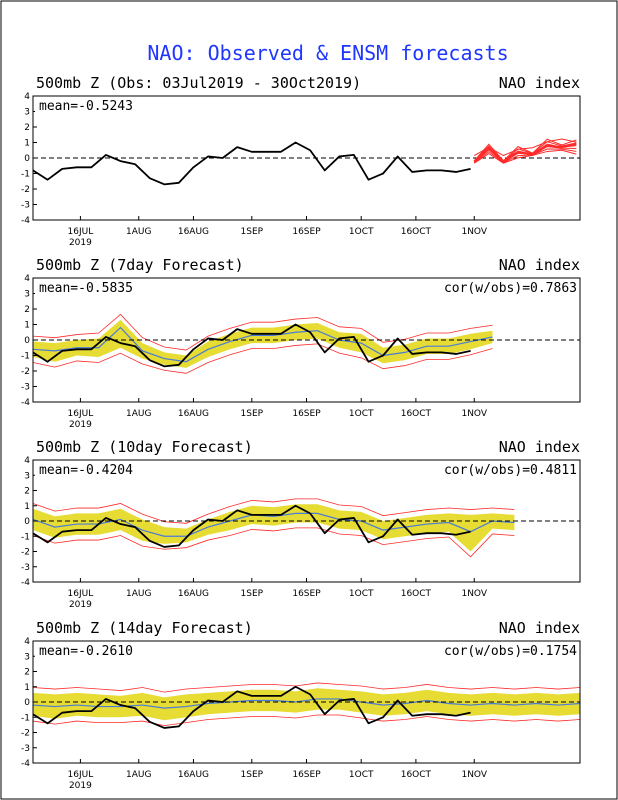 The width and height of the screenshot is (618, 800). What do you see at coordinates (86, 470) in the screenshot?
I see `mean-label: mean=-0.4204` at bounding box center [86, 470].